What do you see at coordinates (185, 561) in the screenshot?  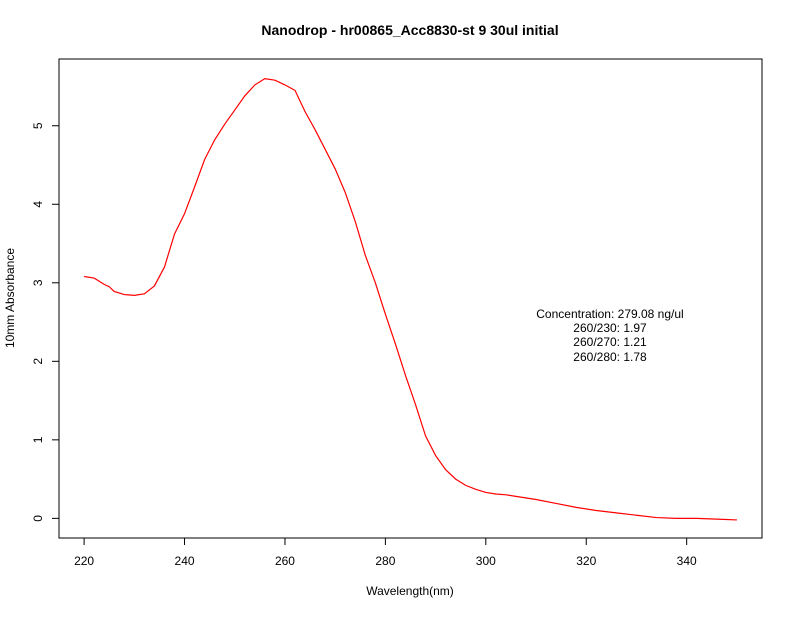 I see `x-tick-label: 240` at bounding box center [185, 561].